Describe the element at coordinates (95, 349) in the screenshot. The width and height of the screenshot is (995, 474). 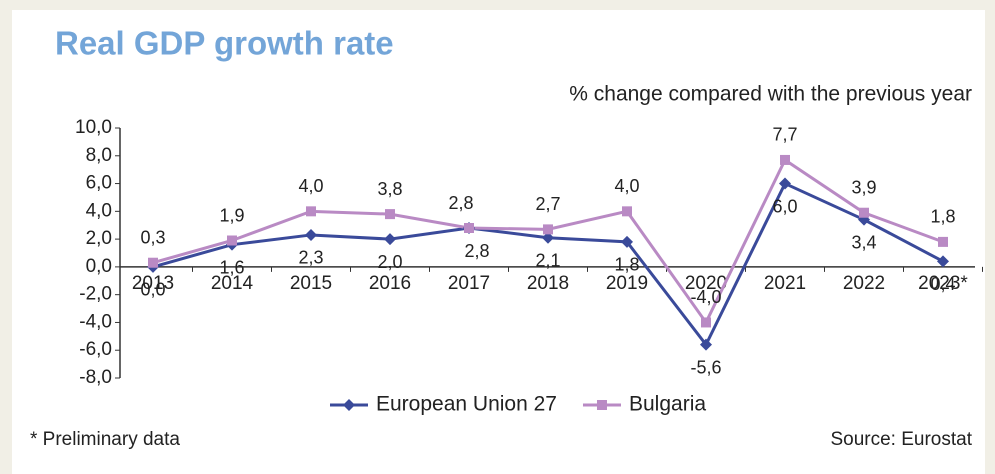
I see `y-tick-label: -6,0` at that location.